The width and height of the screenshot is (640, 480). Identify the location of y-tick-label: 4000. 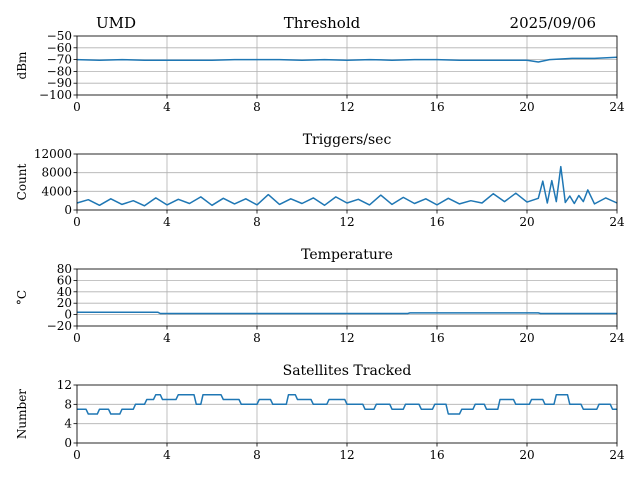
(56, 191).